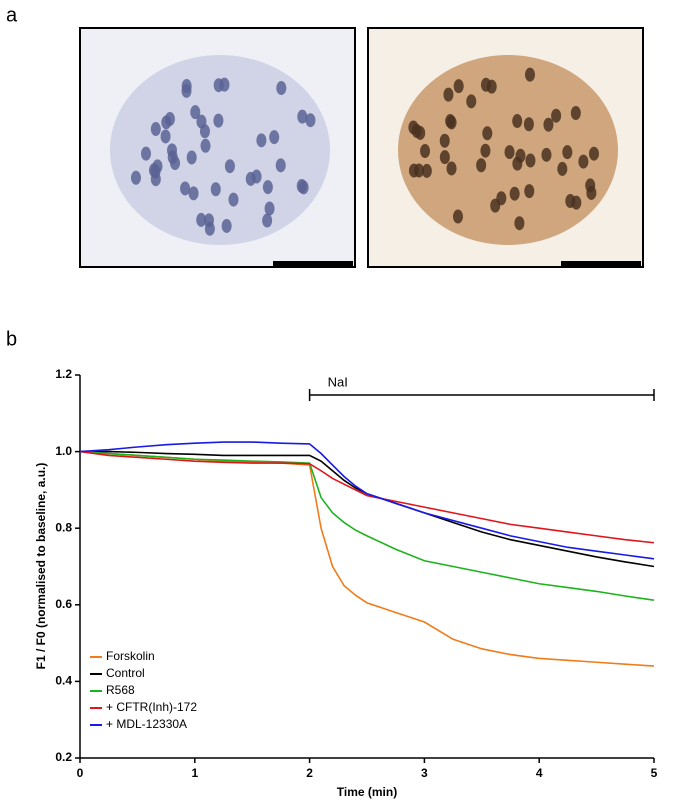  Describe the element at coordinates (194, 773) in the screenshot. I see `x-tick-label: 1` at that location.